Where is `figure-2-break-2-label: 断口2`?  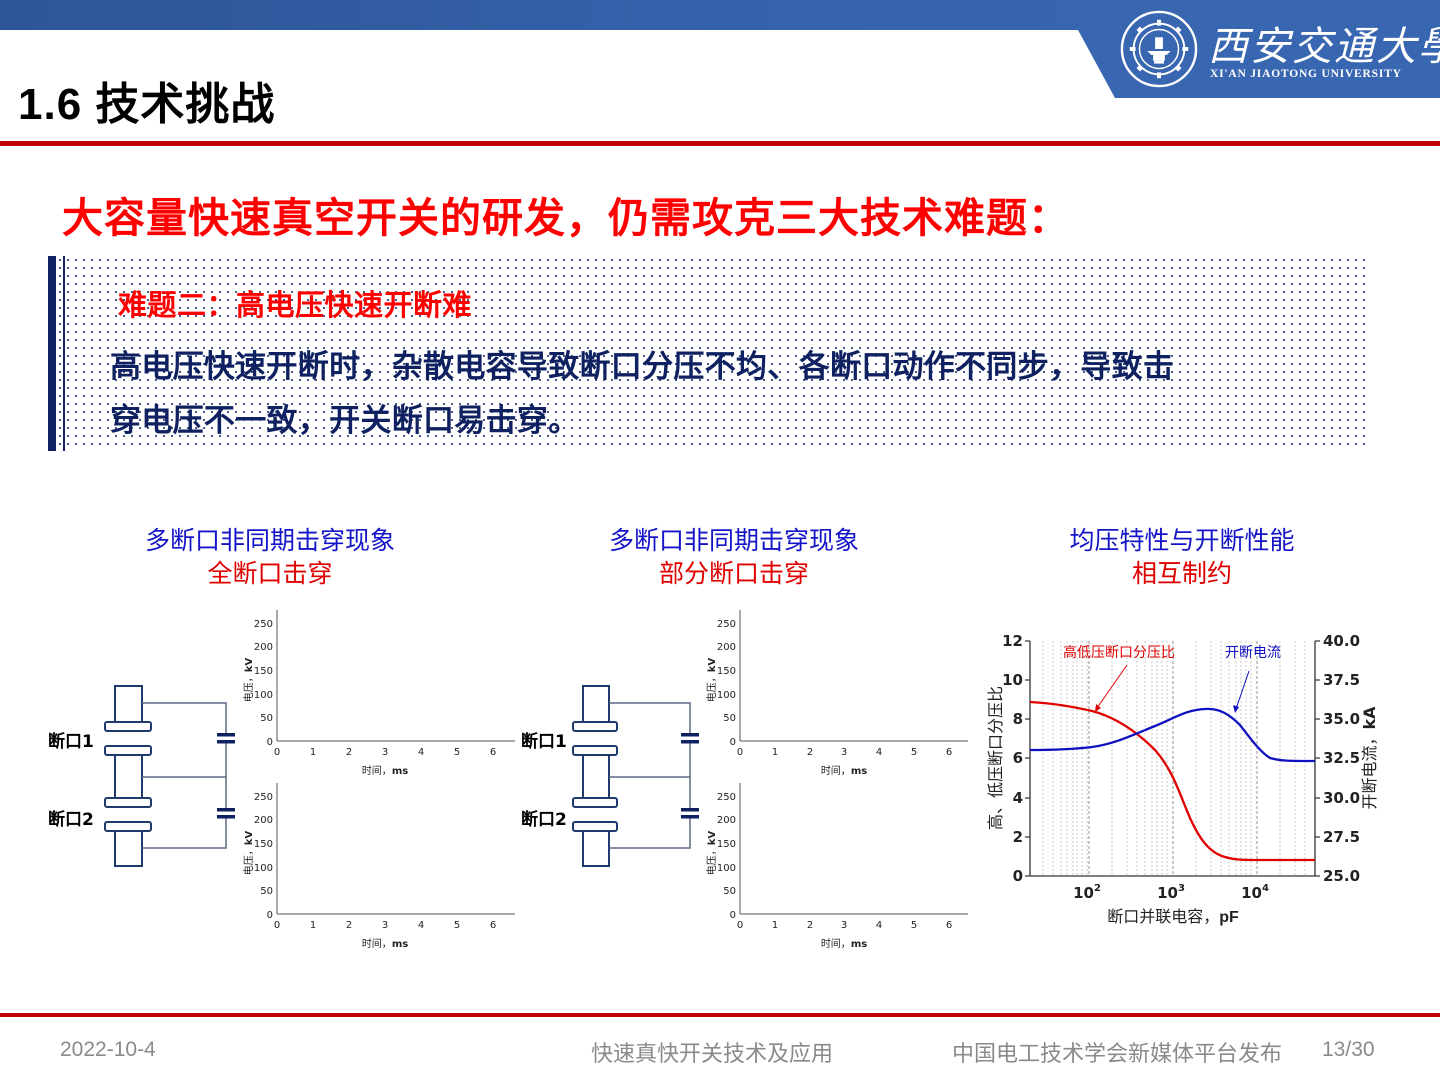
figure-2-break-2-label: 断口2 is located at coordinates (544, 820).